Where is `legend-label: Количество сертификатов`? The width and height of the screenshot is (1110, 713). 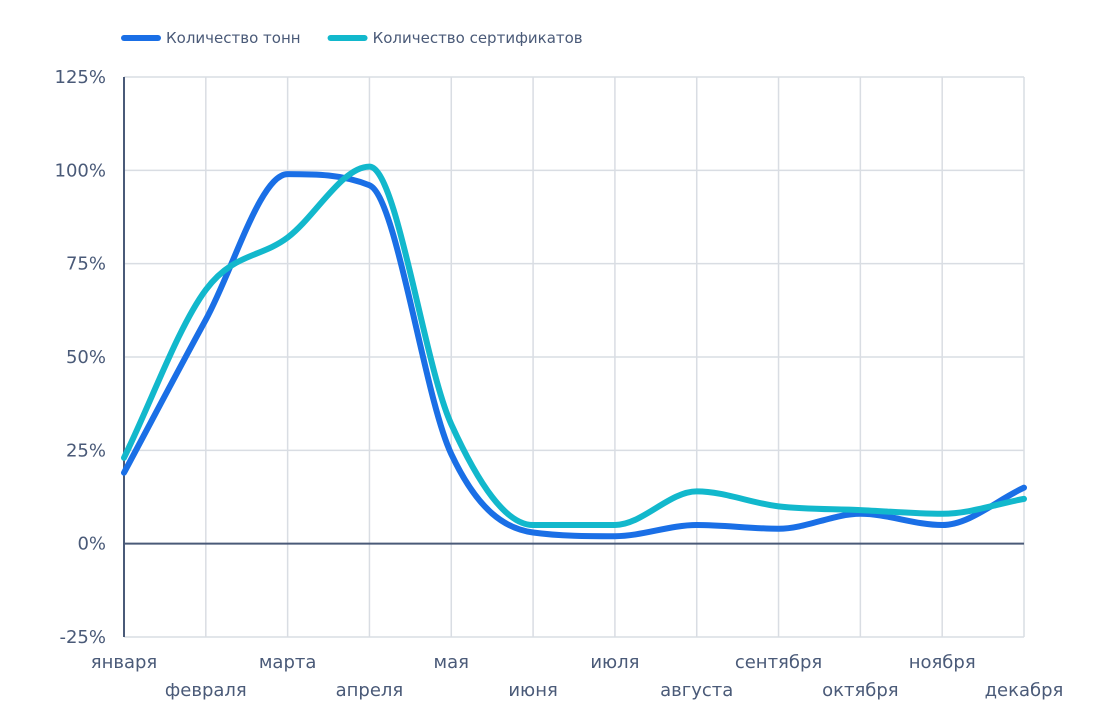 legend-label: Количество сертификатов is located at coordinates (478, 38).